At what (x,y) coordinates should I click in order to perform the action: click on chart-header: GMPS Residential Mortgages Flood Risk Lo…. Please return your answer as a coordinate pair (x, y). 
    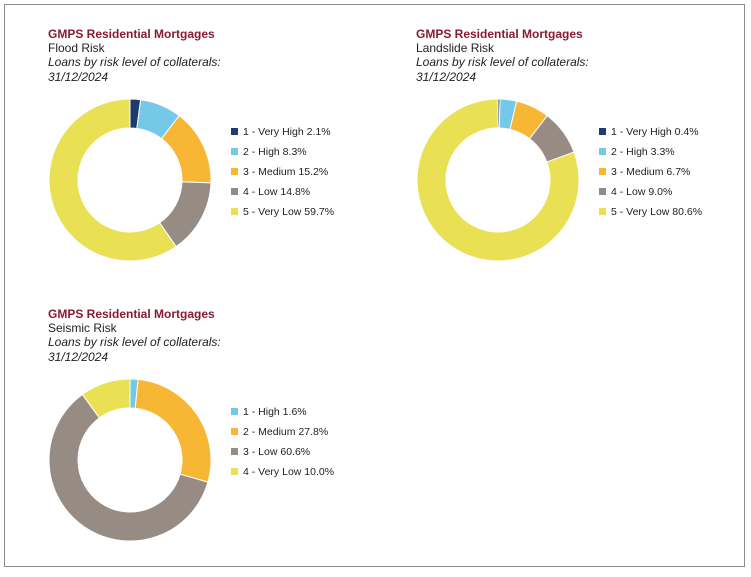
    Looking at the image, I should click on (198, 56).